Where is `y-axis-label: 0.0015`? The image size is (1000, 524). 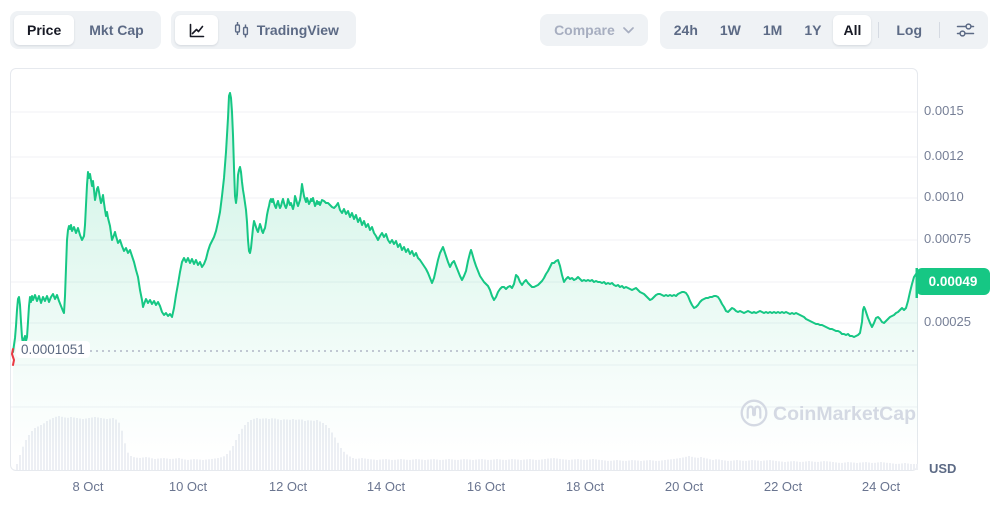
y-axis-label: 0.0015 is located at coordinates (944, 110).